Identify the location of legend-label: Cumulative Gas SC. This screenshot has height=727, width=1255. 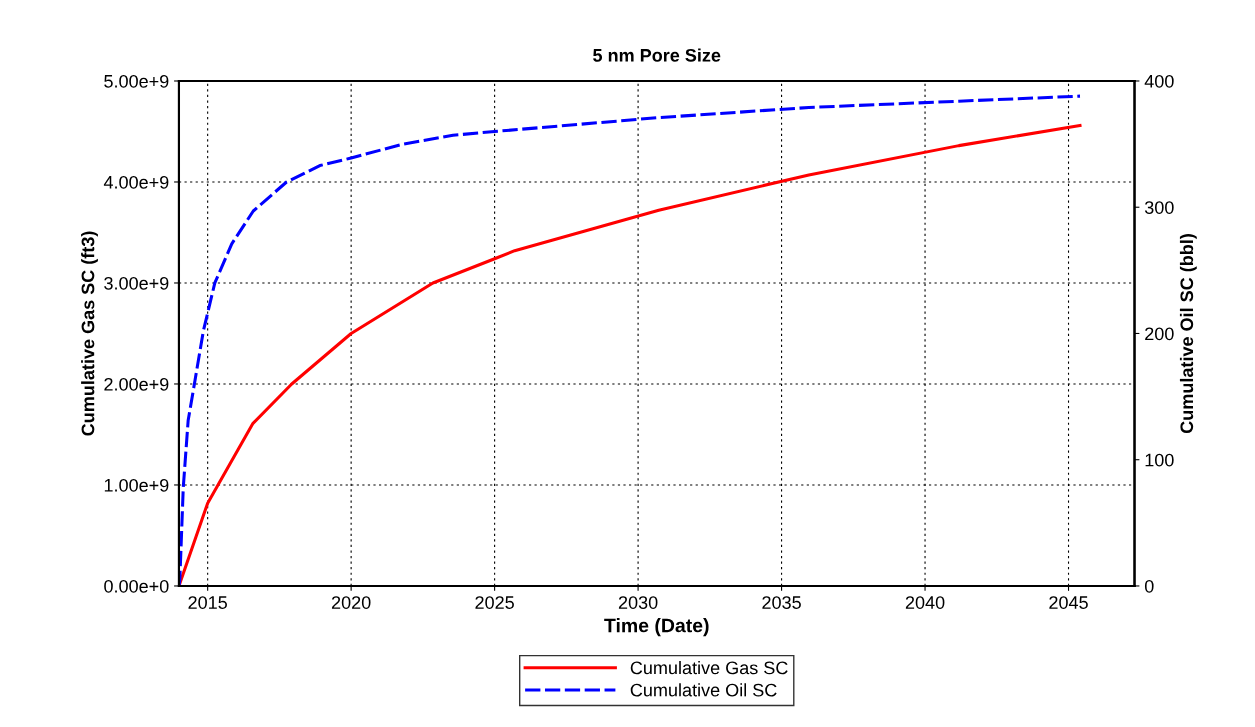
(709, 668).